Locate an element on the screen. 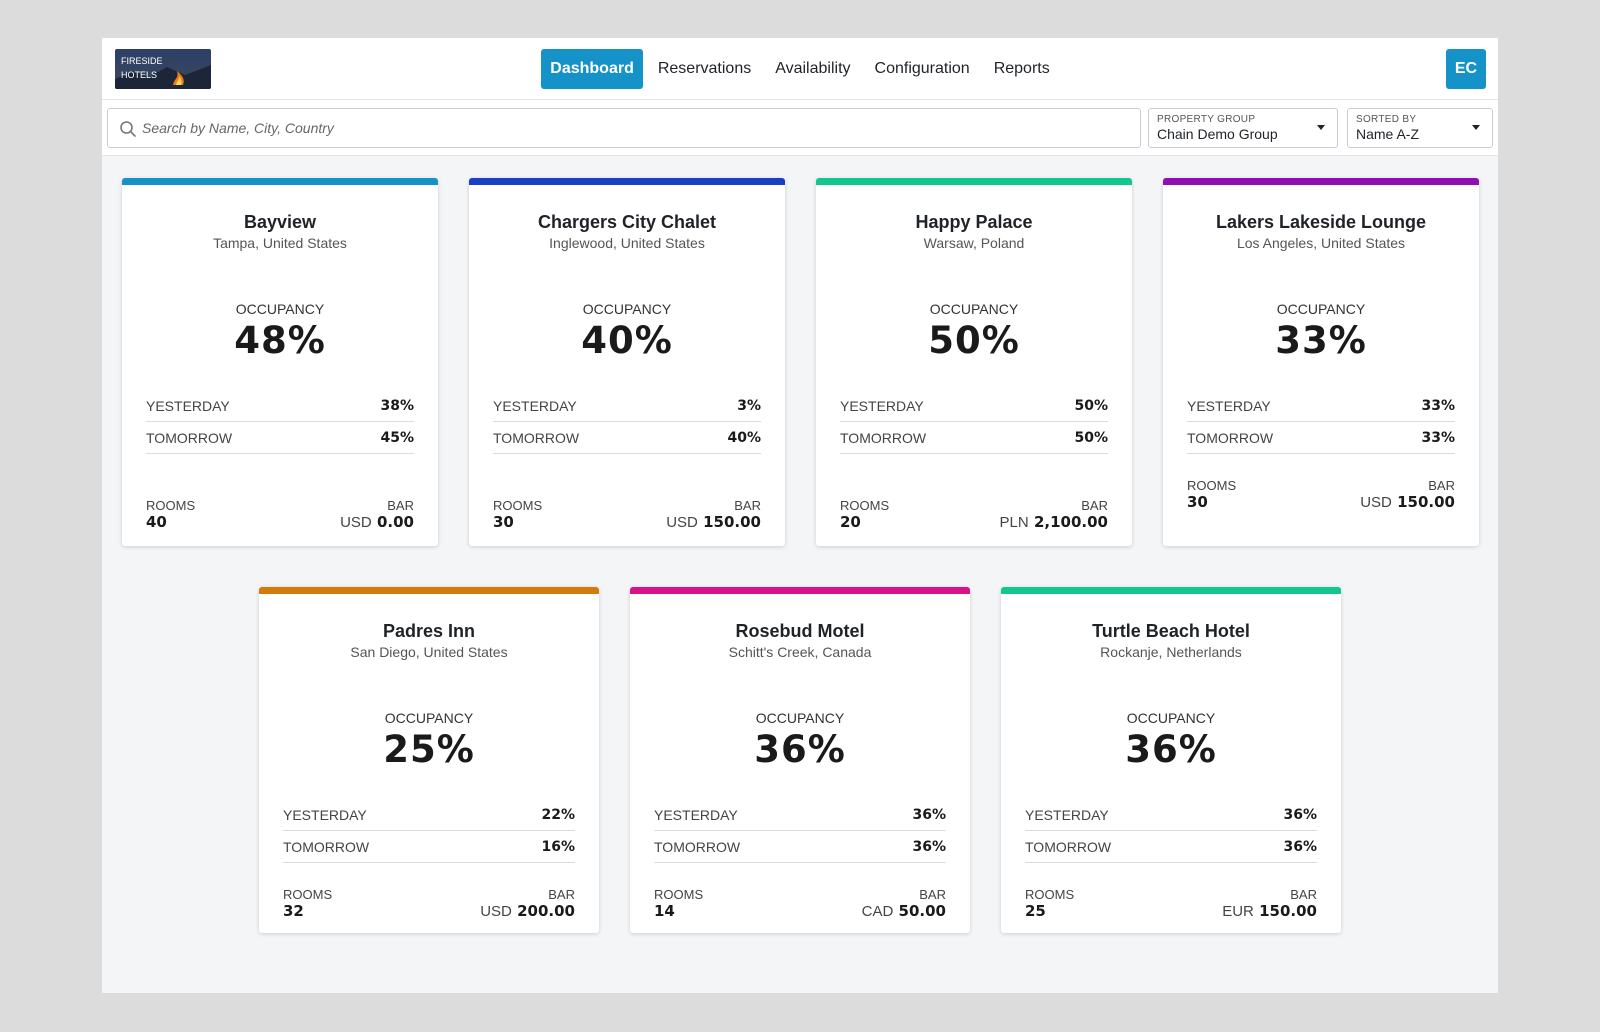 This screenshot has width=1600, height=1032. user-avatar-button: EC is located at coordinates (1466, 69).